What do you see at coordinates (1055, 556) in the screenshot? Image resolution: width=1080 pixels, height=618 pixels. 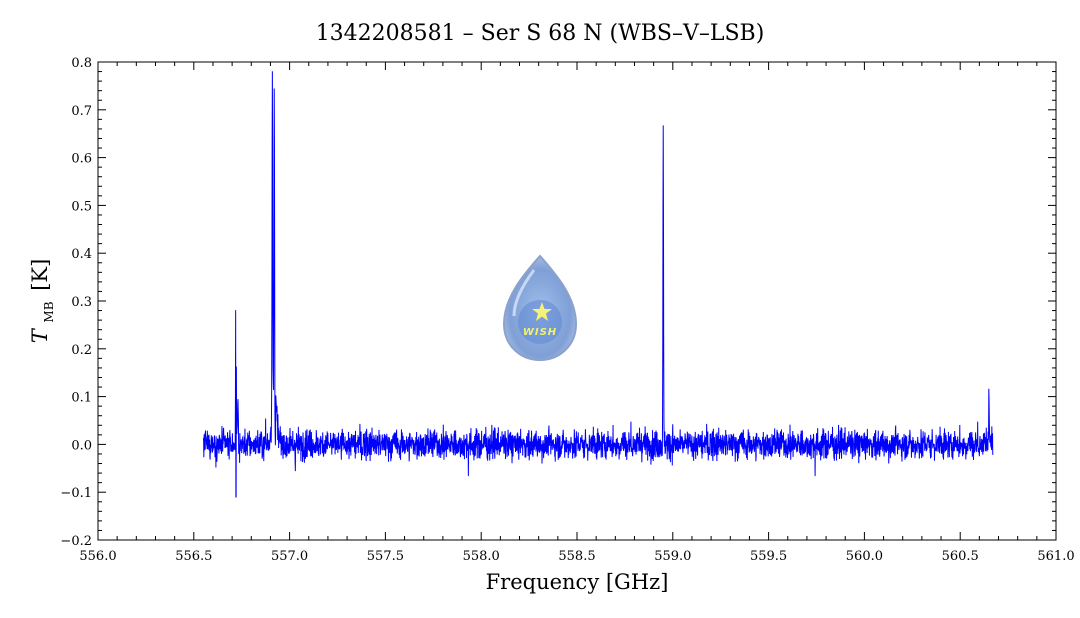 I see `x-tick-label: 561.0` at bounding box center [1055, 556].